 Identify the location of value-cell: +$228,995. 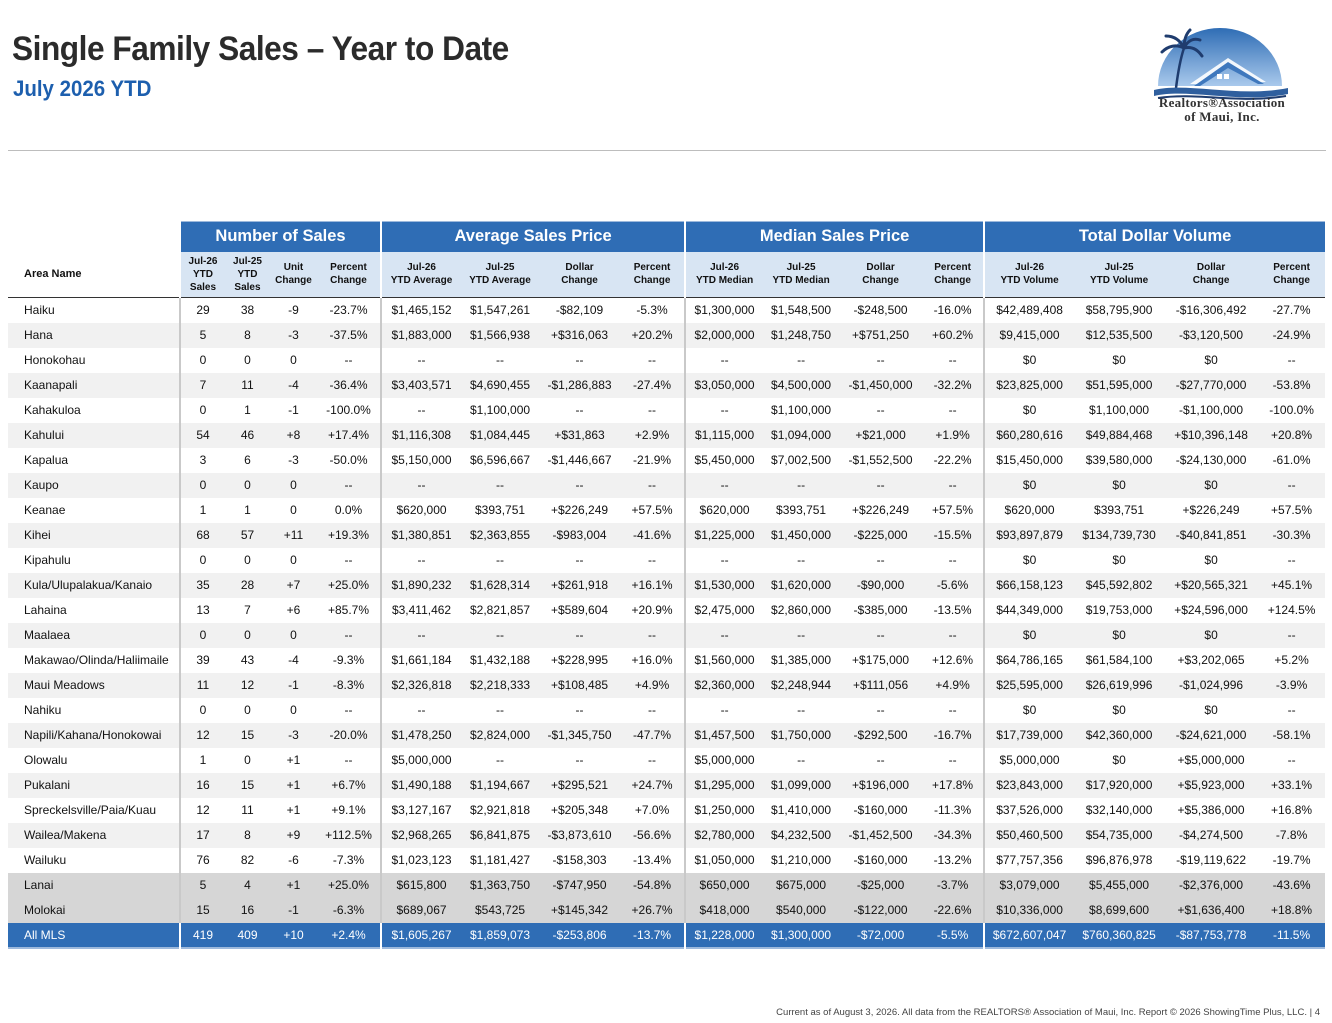
(580, 660).